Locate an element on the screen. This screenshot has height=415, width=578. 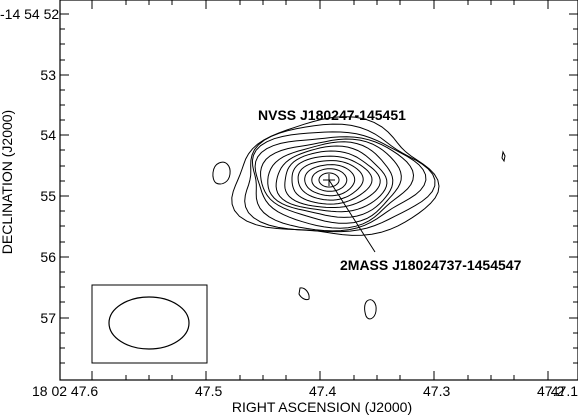
x-axis-label: RIGHT ASCENSION (J2000) is located at coordinates (322, 407).